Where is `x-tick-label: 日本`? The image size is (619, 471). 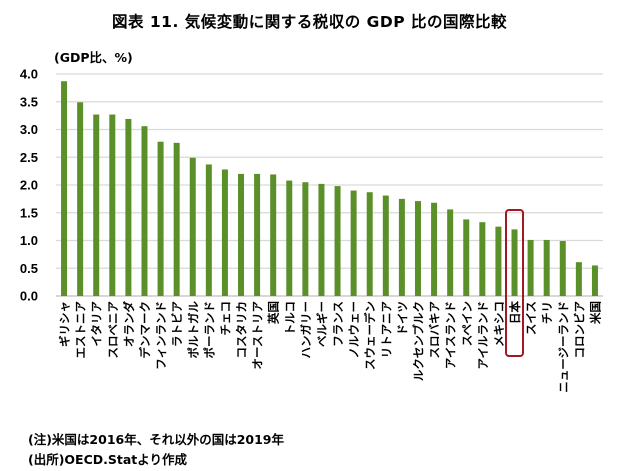
x-tick-label: 日本 is located at coordinates (515, 312).